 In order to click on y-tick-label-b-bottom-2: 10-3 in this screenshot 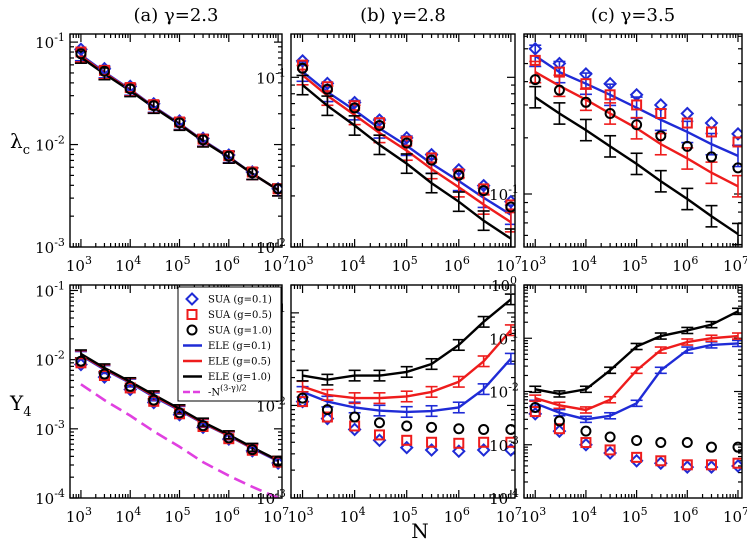, I will do `click(271, 497)`.